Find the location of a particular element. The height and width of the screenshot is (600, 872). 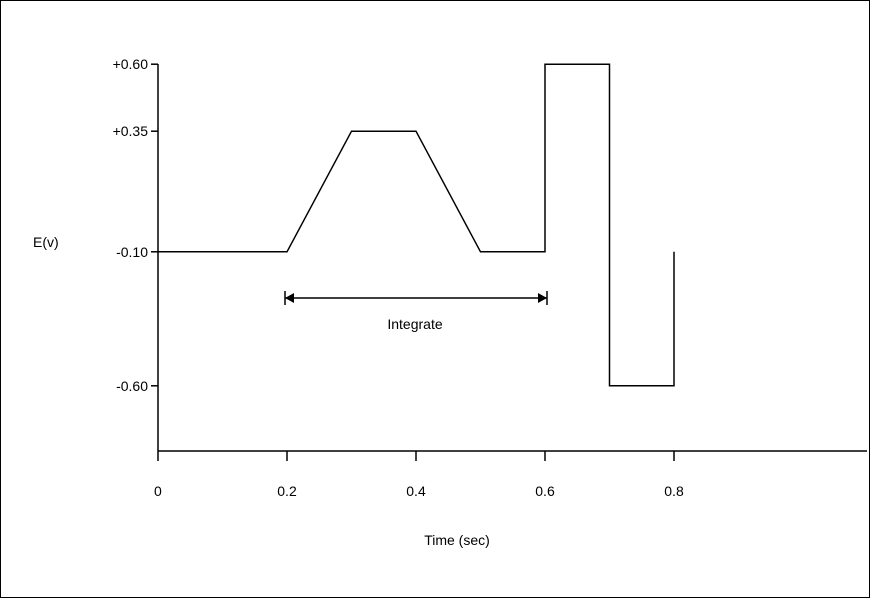

x-tick-label: 0.8 is located at coordinates (674, 491).